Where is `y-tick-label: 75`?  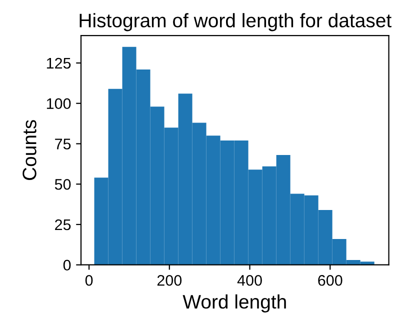 y-tick-label: 75 is located at coordinates (63, 144).